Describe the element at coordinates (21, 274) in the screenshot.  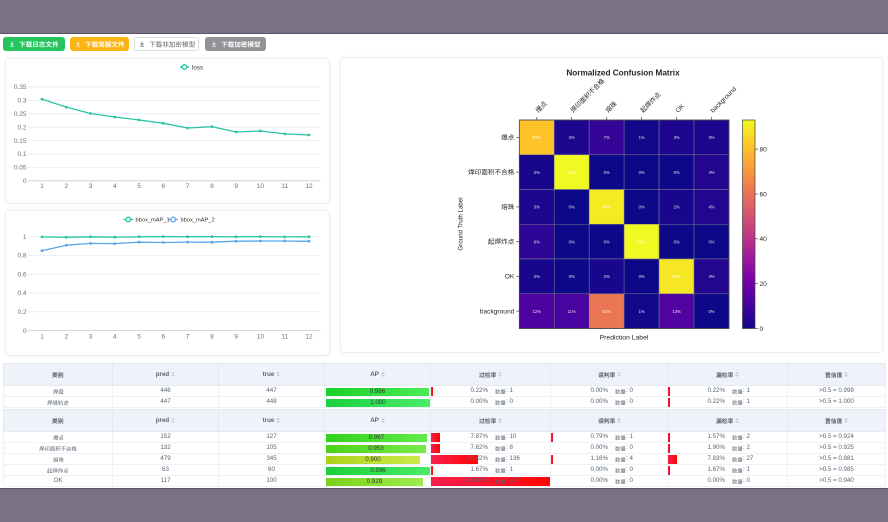
I see `svg-text: 0.6` at that location.